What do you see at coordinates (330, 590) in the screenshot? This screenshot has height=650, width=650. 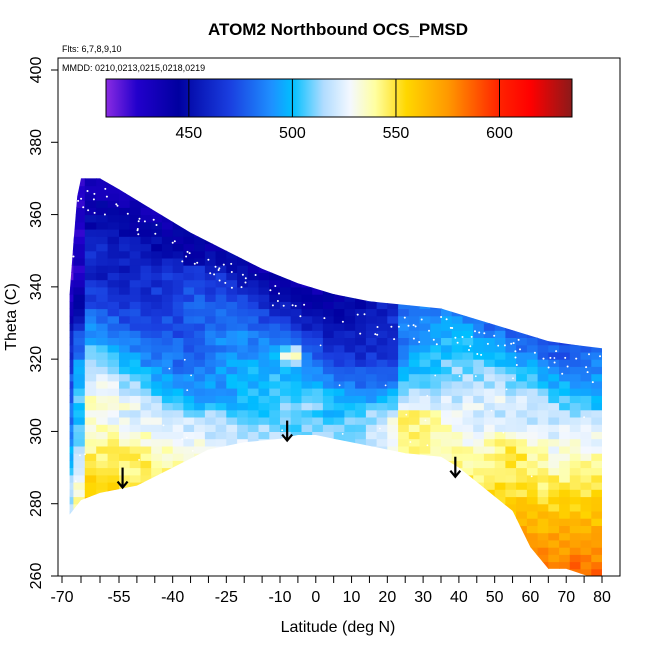 I see `x-axis: -70 -55 -40 -25 -10 0 10 20 30 40 50 60 70 80` at bounding box center [330, 590].